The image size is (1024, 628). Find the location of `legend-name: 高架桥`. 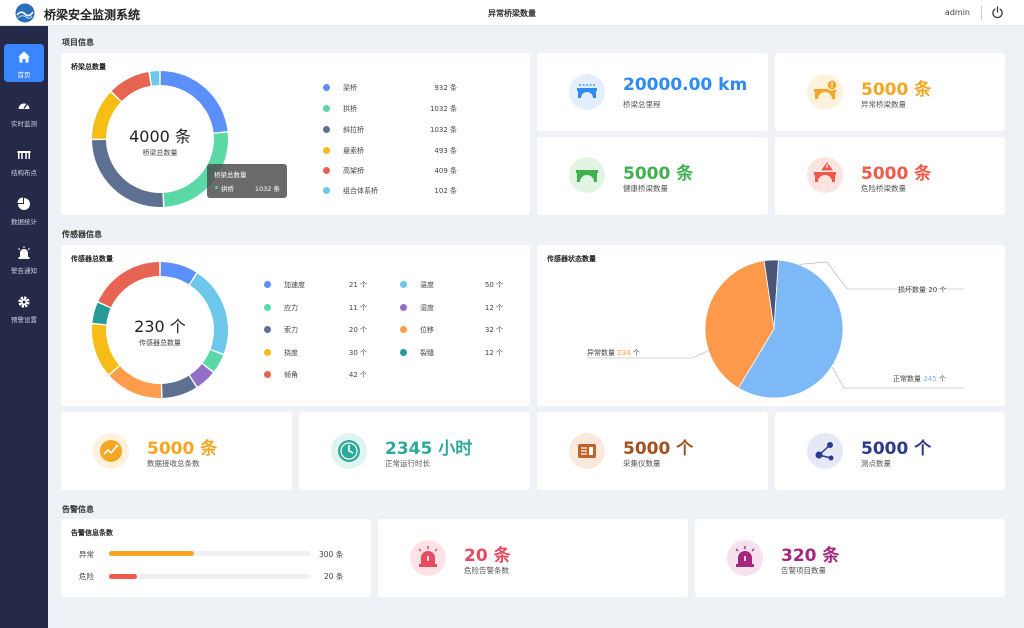

legend-name: 高架桥 is located at coordinates (353, 171).